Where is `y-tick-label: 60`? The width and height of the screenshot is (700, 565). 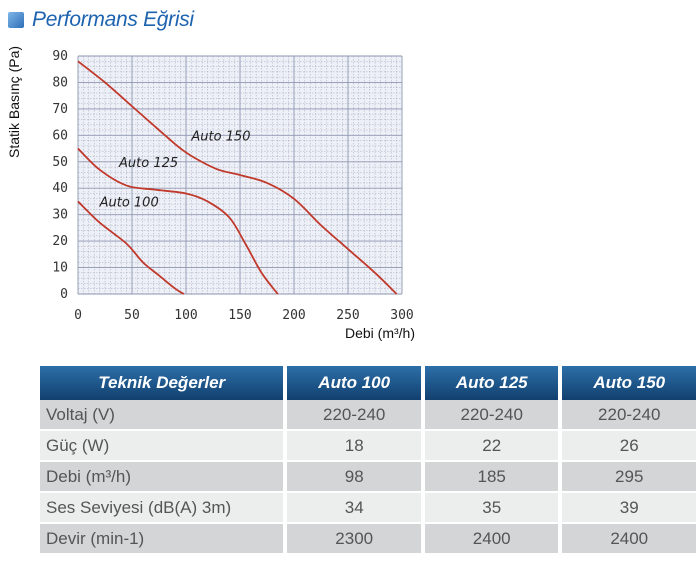
y-tick-label: 60 is located at coordinates (60, 135).